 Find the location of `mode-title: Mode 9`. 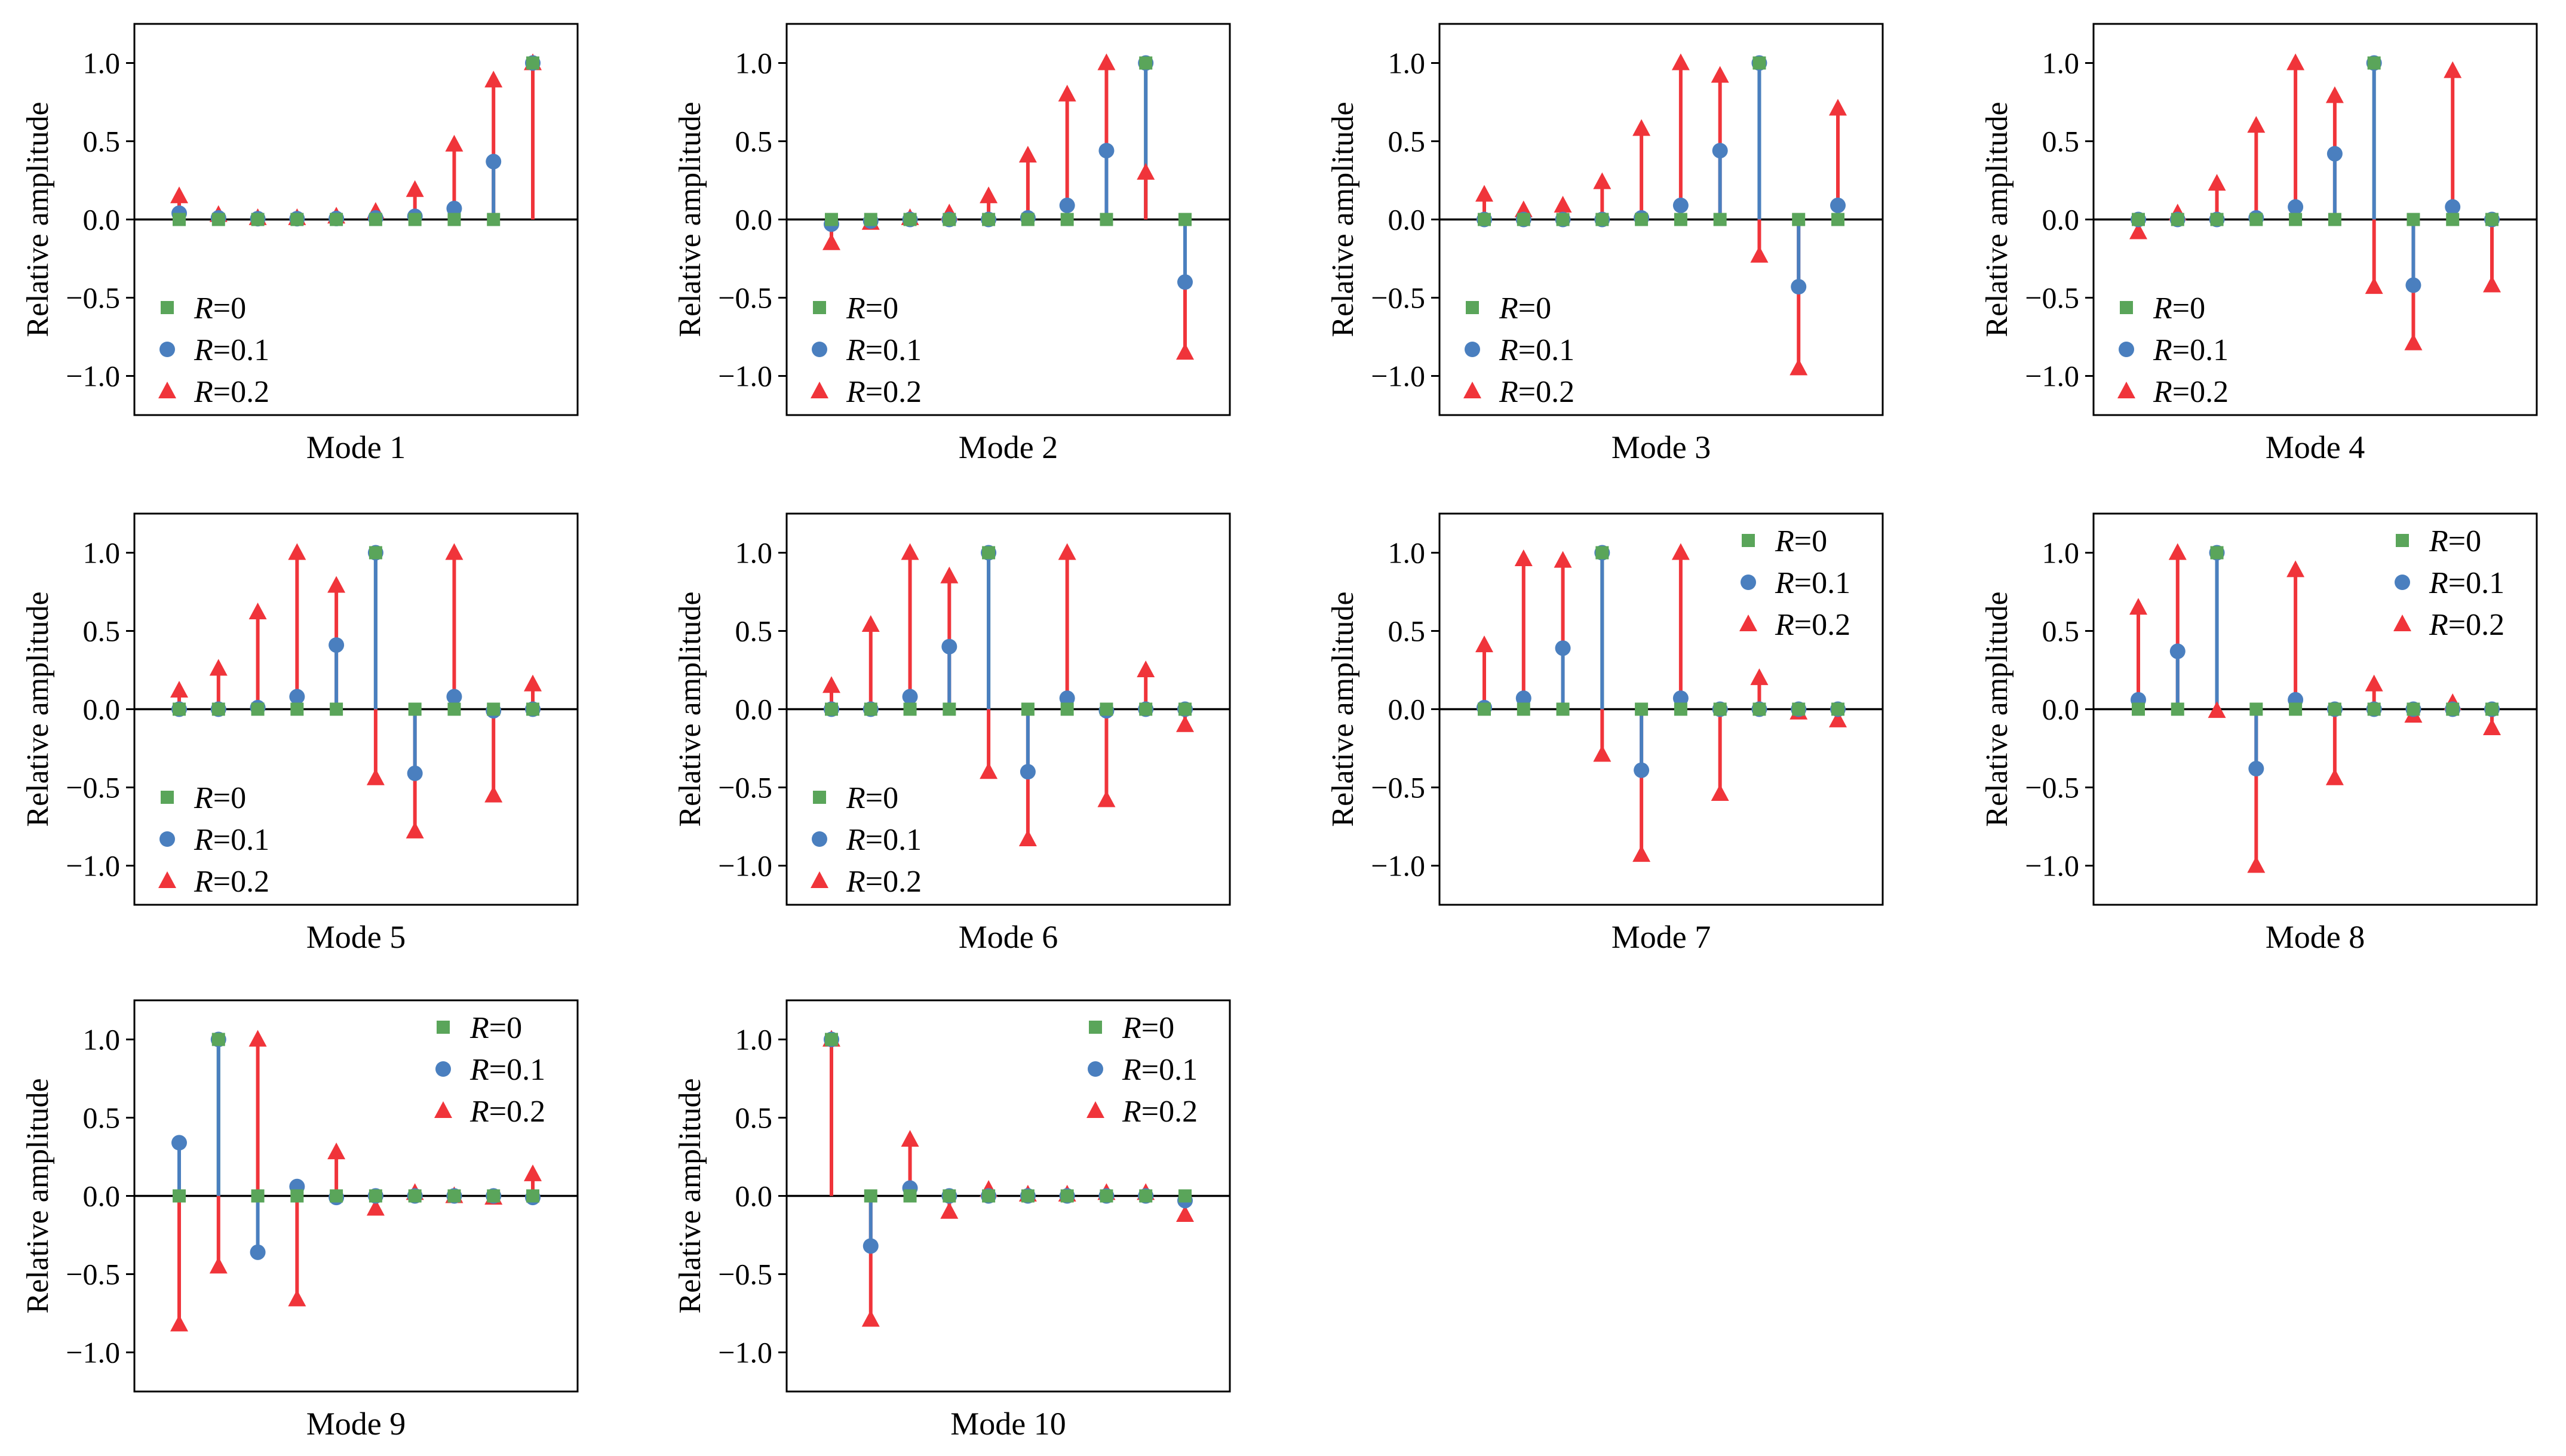

mode-title: Mode 9 is located at coordinates (356, 1424).